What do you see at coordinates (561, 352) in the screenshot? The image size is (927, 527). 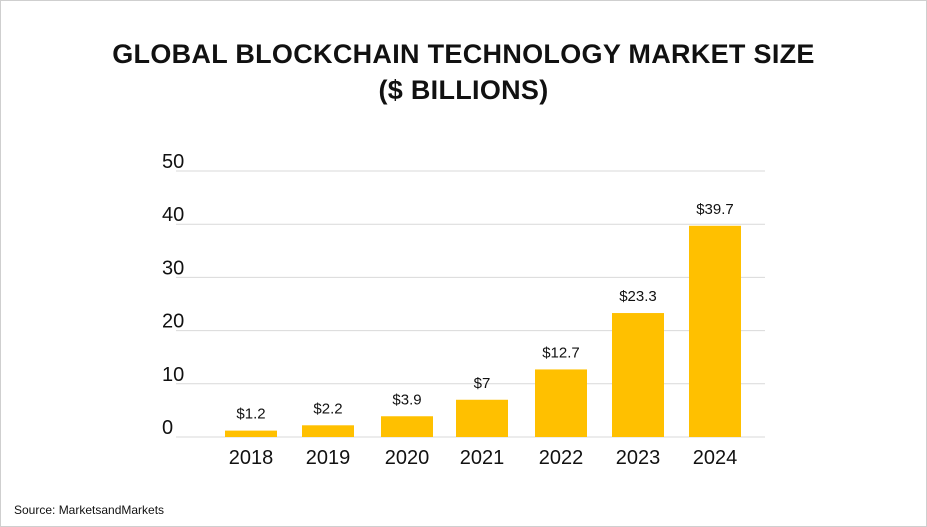 I see `data-label-2022: $12.7` at bounding box center [561, 352].